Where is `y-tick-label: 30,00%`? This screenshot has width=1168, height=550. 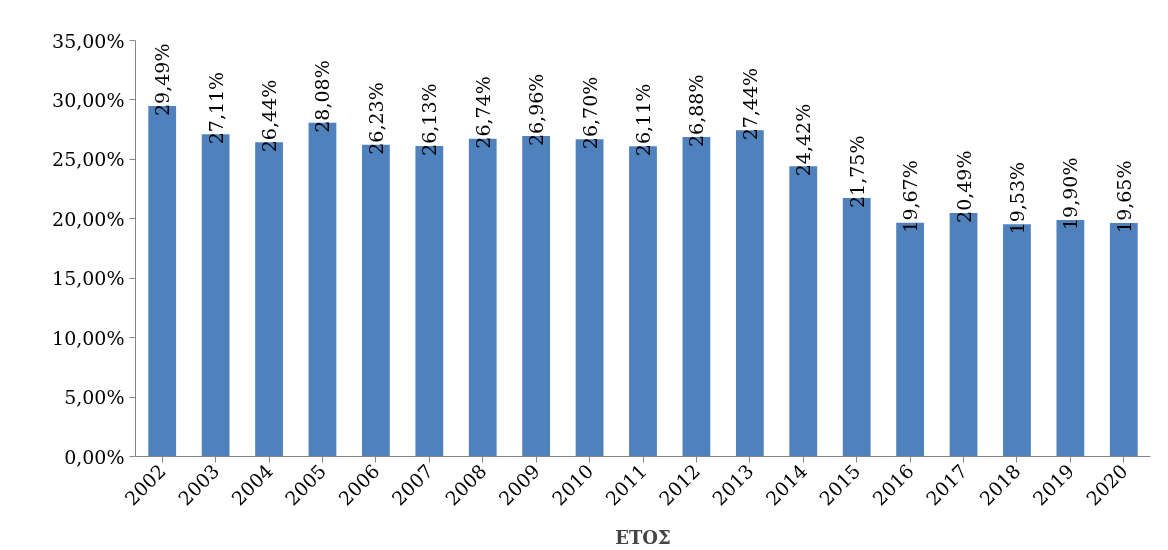
y-tick-label: 30,00% is located at coordinates (88, 99).